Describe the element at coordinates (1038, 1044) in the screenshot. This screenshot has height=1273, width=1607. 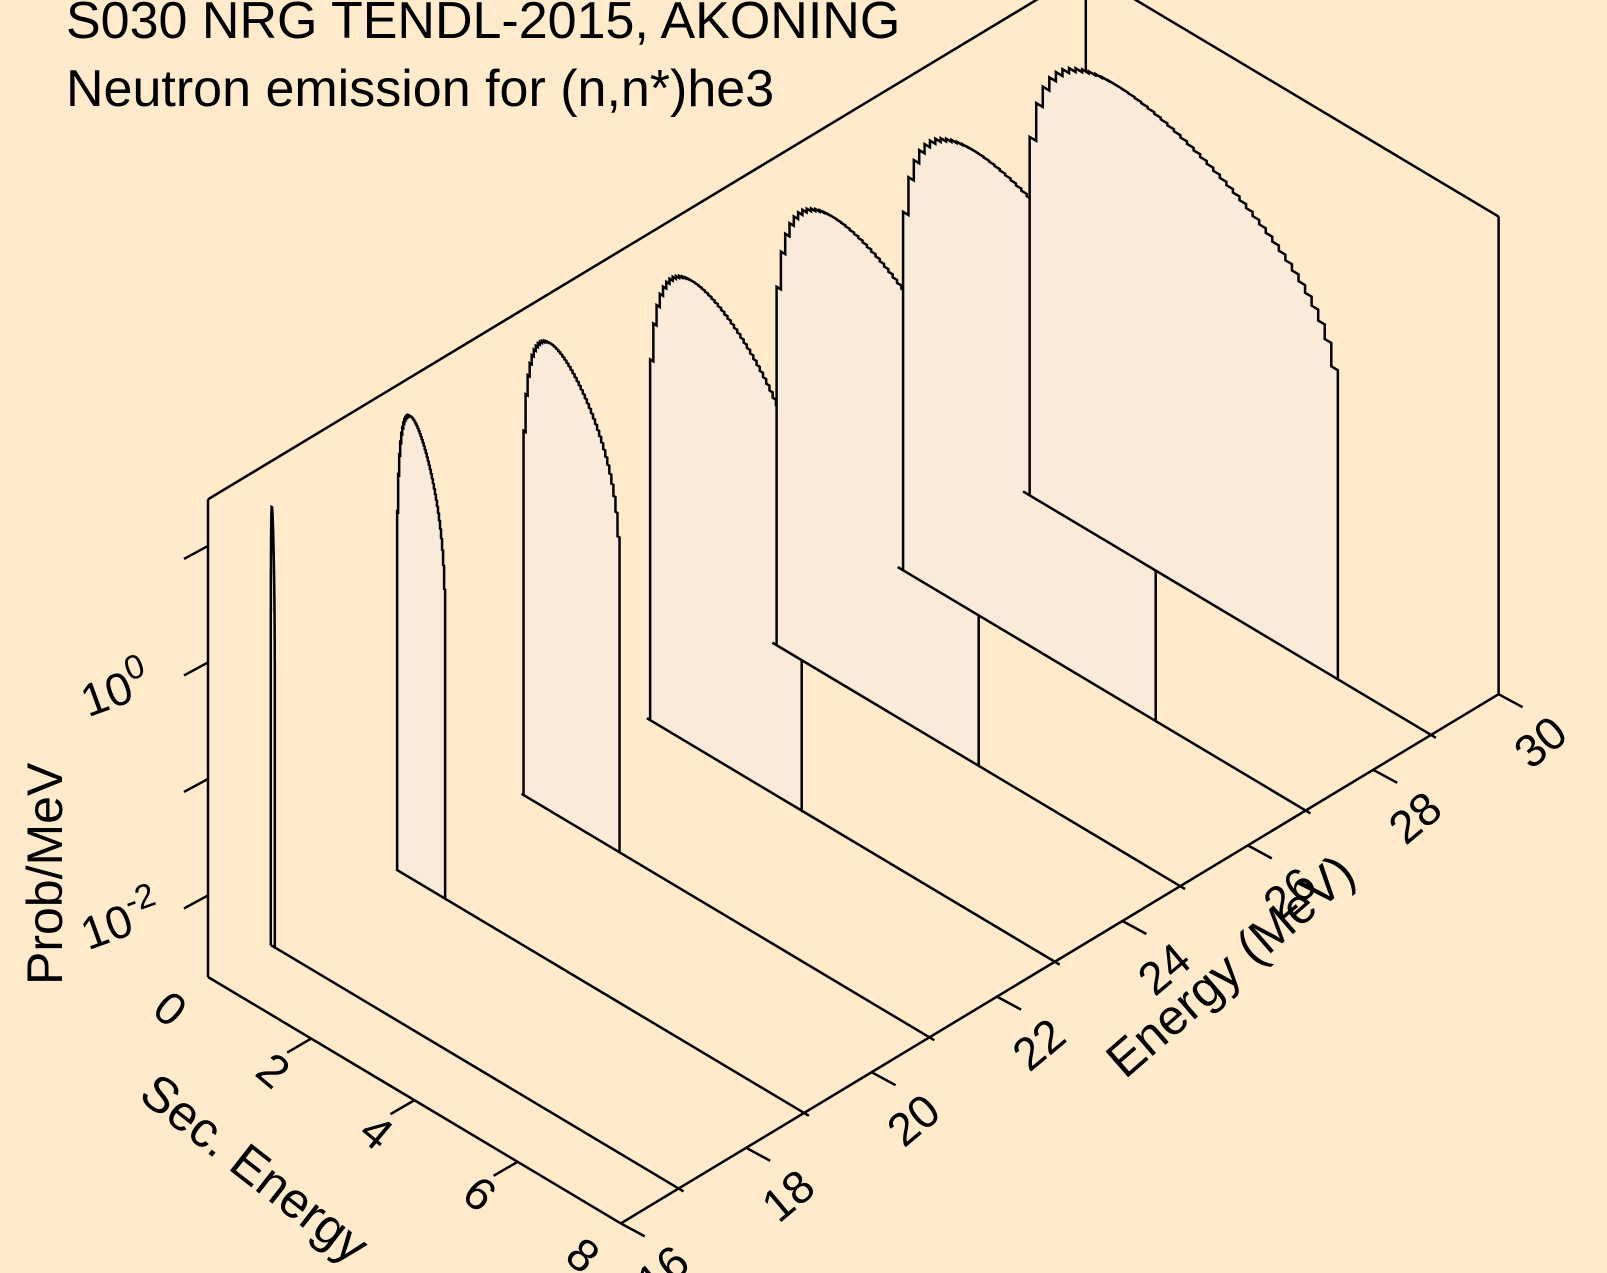
I see `y-tick-label-22: 22` at that location.